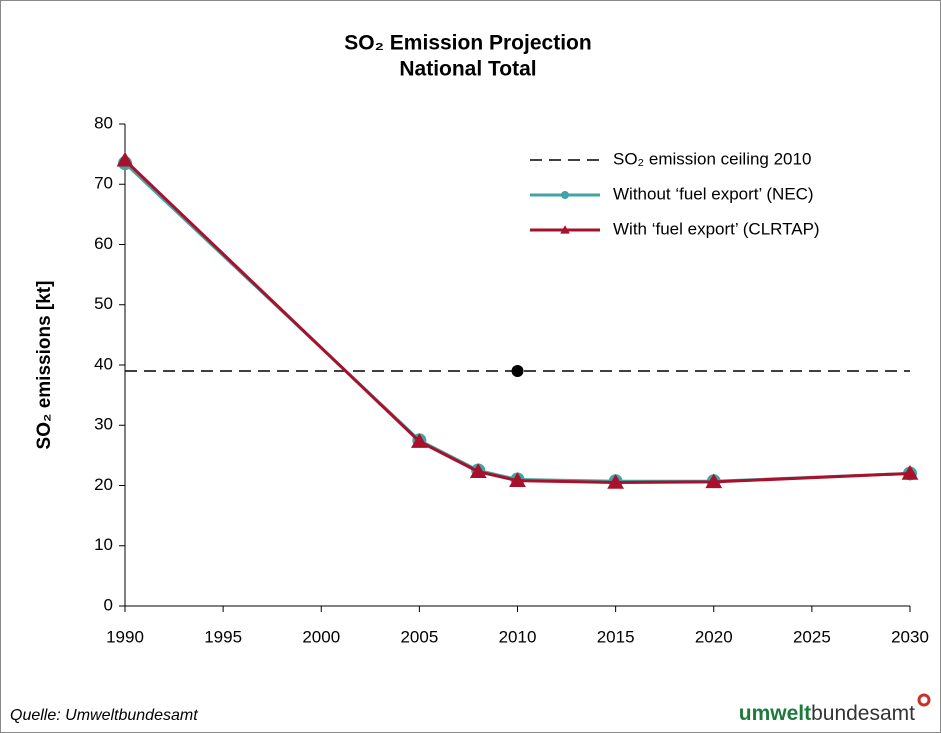 The image size is (941, 733). What do you see at coordinates (714, 636) in the screenshot?
I see `x-tick-label: 2020` at bounding box center [714, 636].